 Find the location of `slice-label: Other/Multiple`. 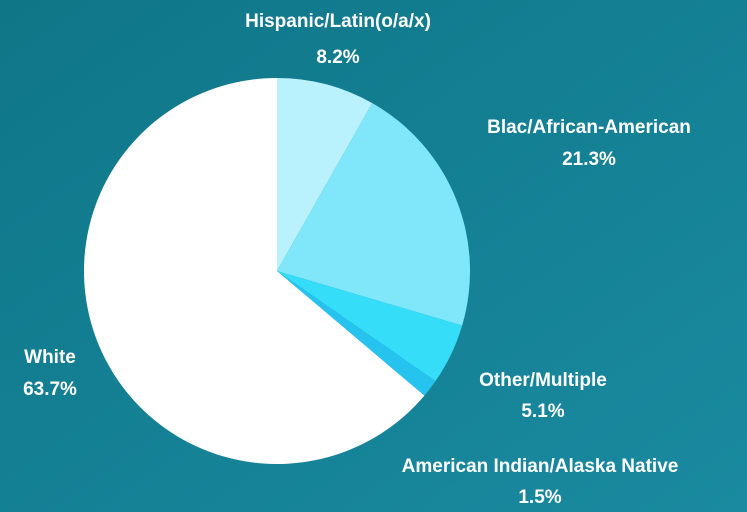

slice-label: Other/Multiple is located at coordinates (543, 380).